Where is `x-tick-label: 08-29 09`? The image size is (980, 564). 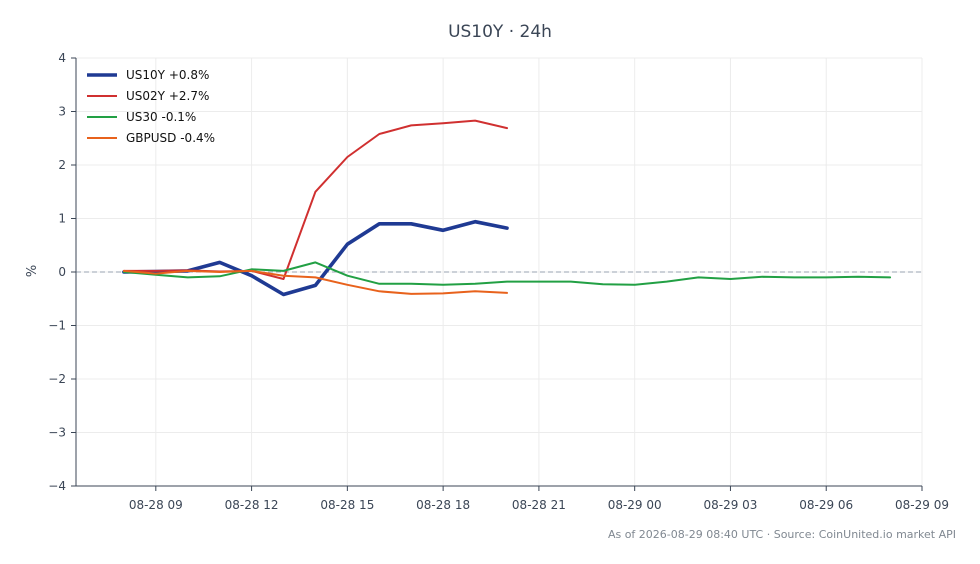
x-tick-label: 08-29 09 is located at coordinates (922, 505).